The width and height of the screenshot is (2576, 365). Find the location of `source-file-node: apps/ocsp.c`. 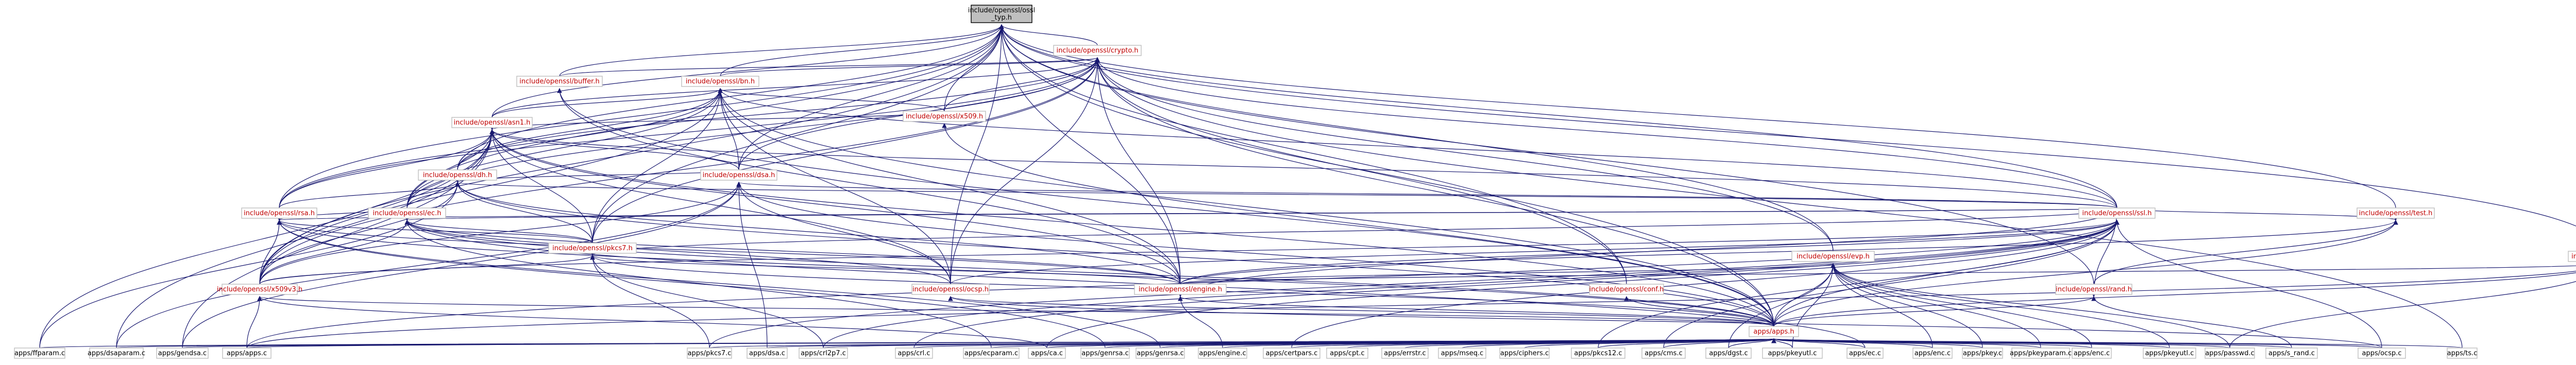

source-file-node: apps/ocsp.c is located at coordinates (2382, 353).